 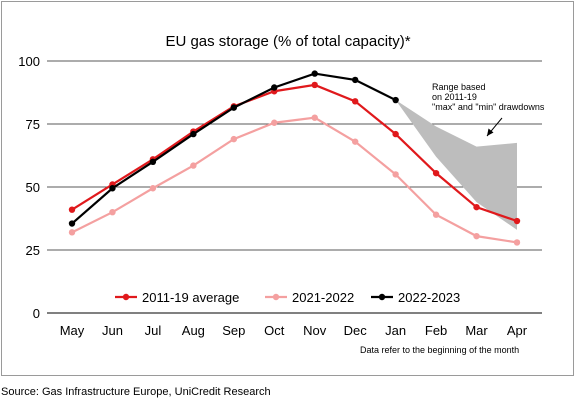 I want to click on x-tick-label: Sep, so click(x=233, y=330).